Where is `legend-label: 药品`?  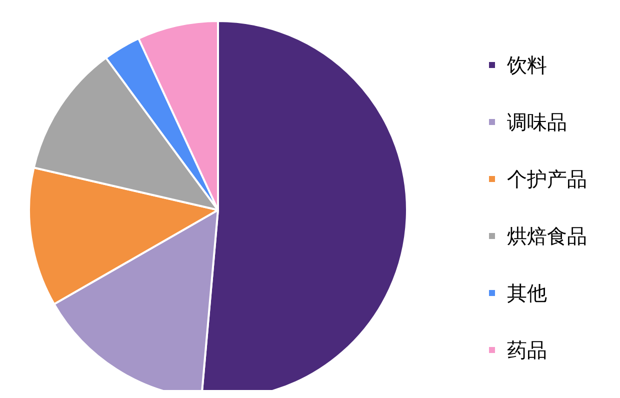
legend-label: 药品 is located at coordinates (527, 350).